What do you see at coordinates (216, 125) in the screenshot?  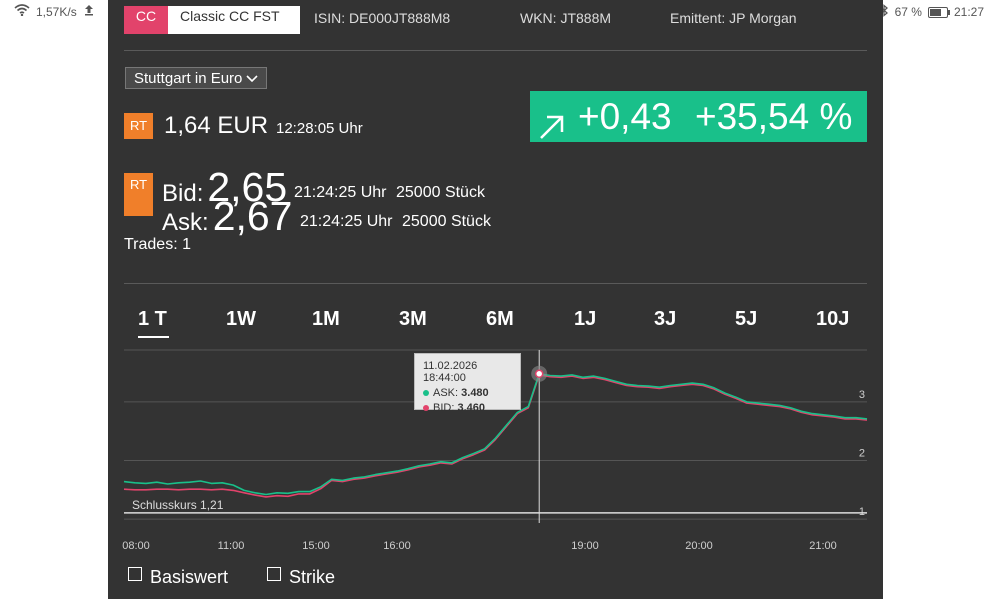 I see `last-price: 1,64 EUR` at bounding box center [216, 125].